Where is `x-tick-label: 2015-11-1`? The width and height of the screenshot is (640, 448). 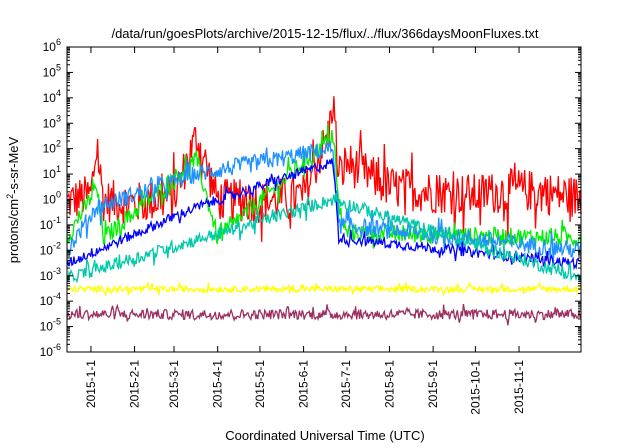 x-tick-label: 2015-11-1 is located at coordinates (519, 387).